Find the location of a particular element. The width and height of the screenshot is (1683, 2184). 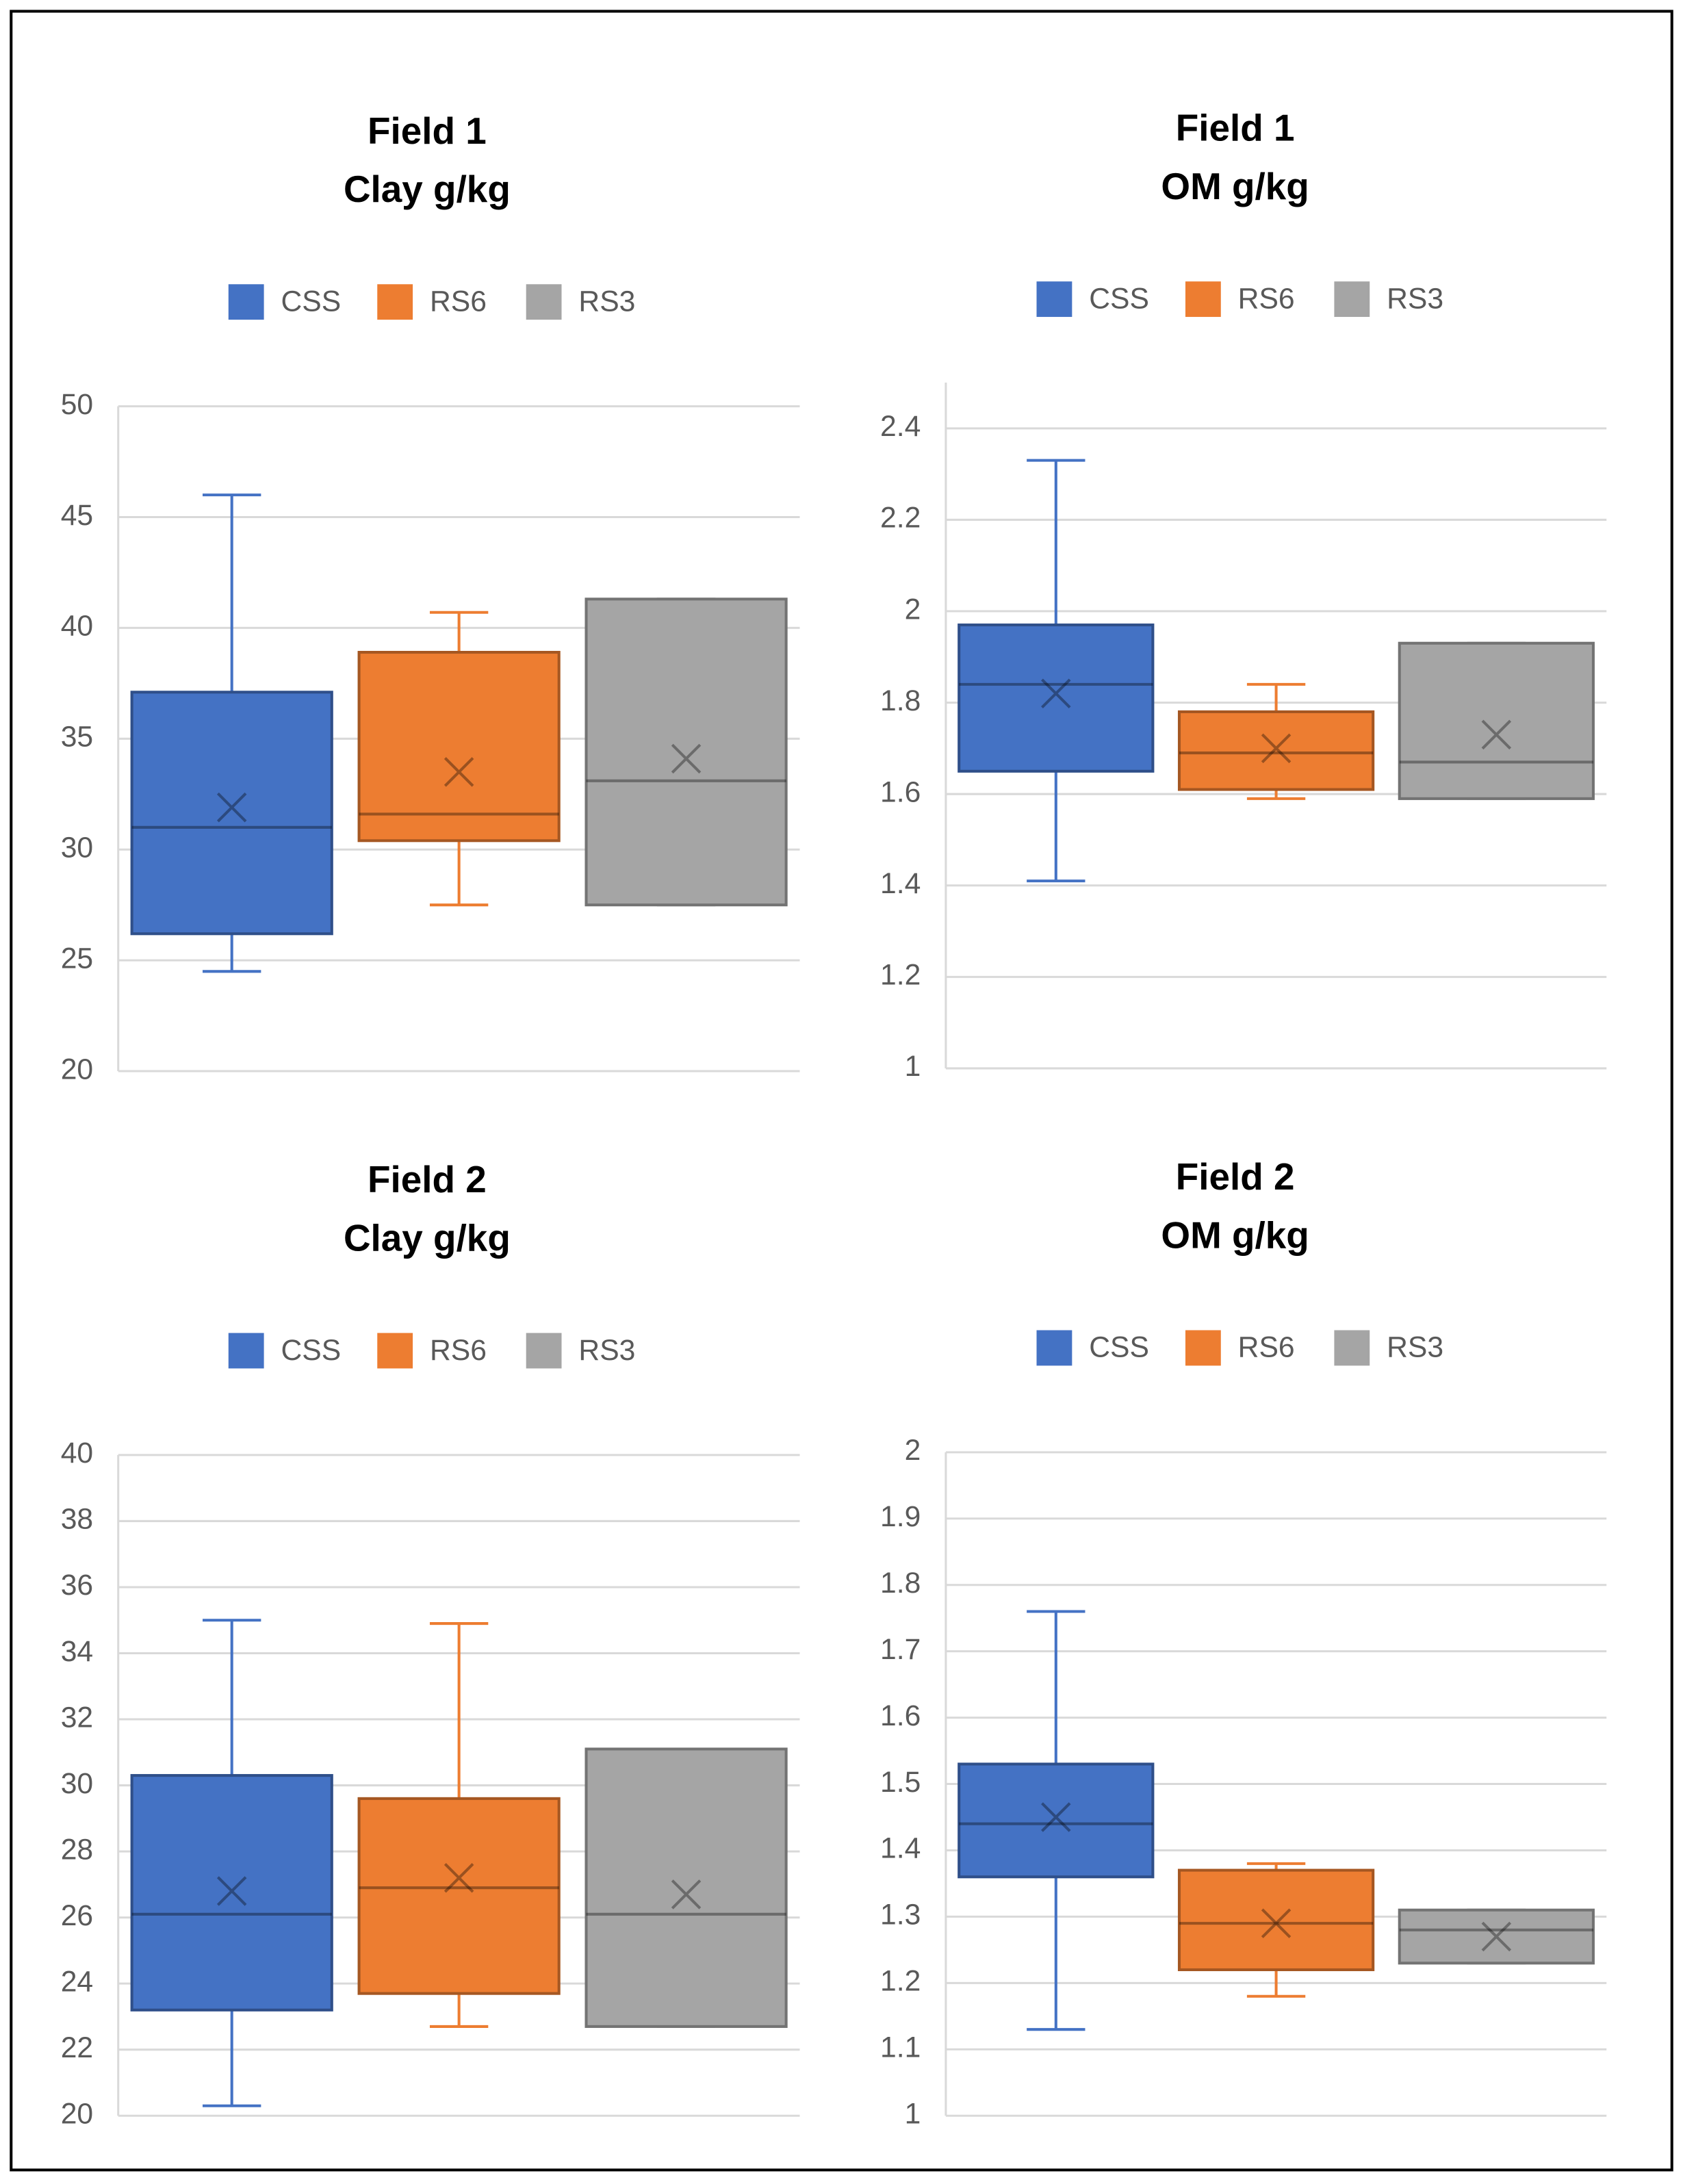

y-tick-label: 1.8 is located at coordinates (901, 1583).